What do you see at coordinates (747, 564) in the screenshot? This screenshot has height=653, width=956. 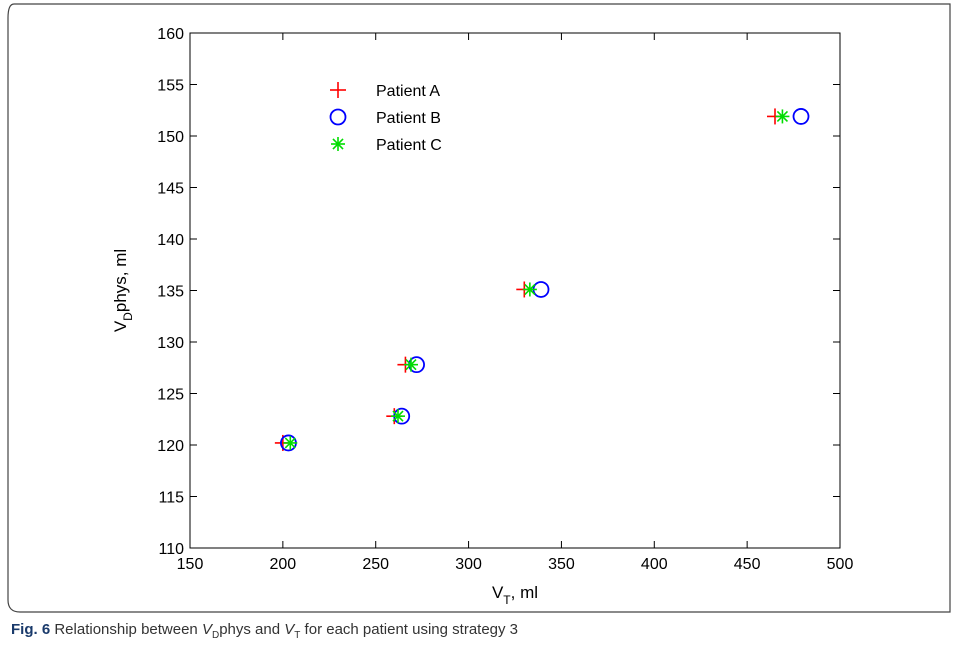 I see `x-tick-label: 450` at bounding box center [747, 564].